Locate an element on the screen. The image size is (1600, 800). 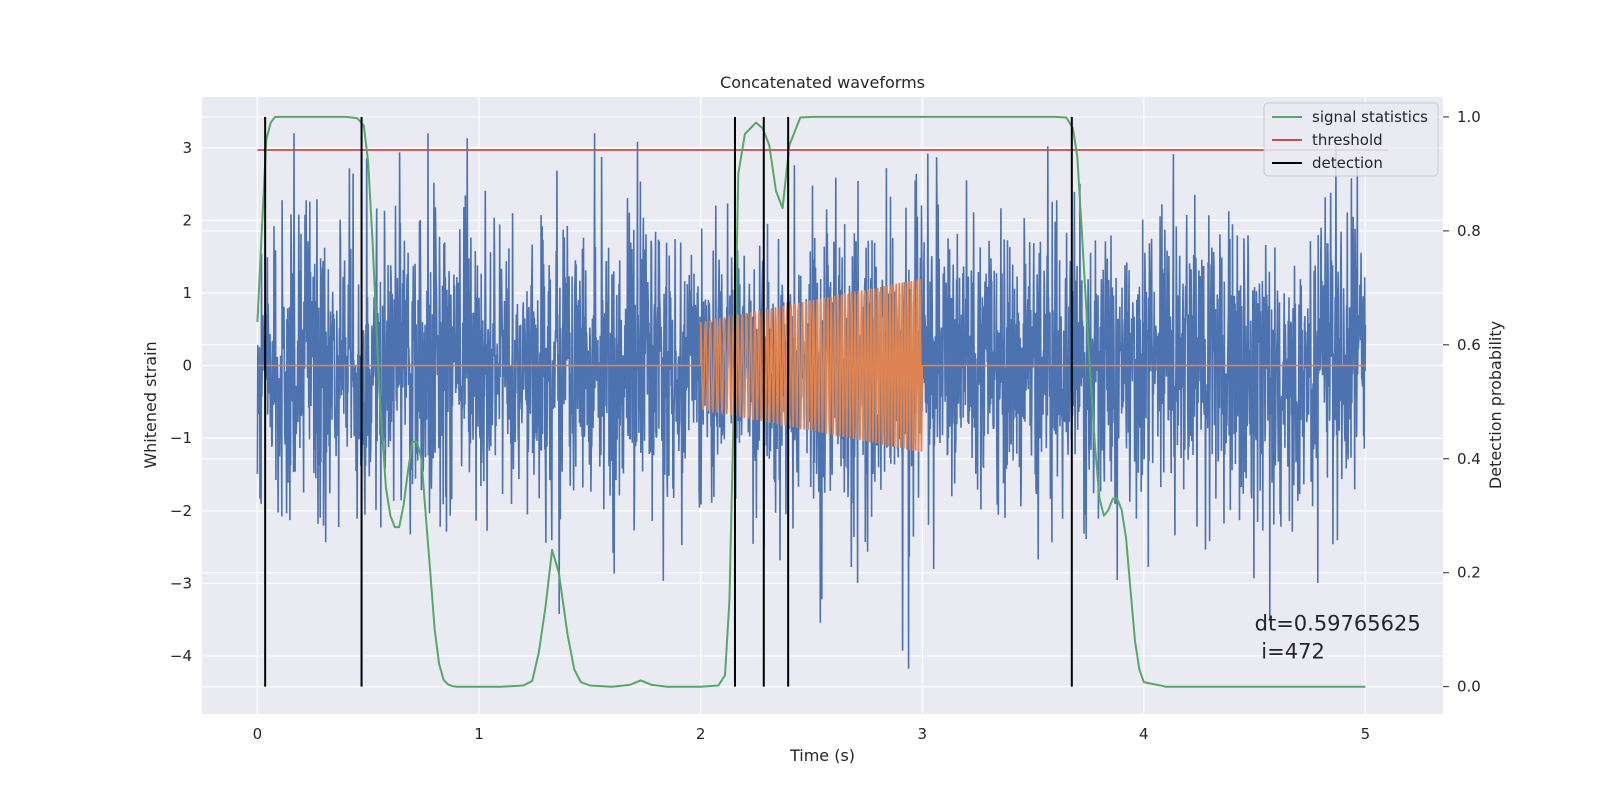
y2-tick-label: 0.2 is located at coordinates (1469, 573).